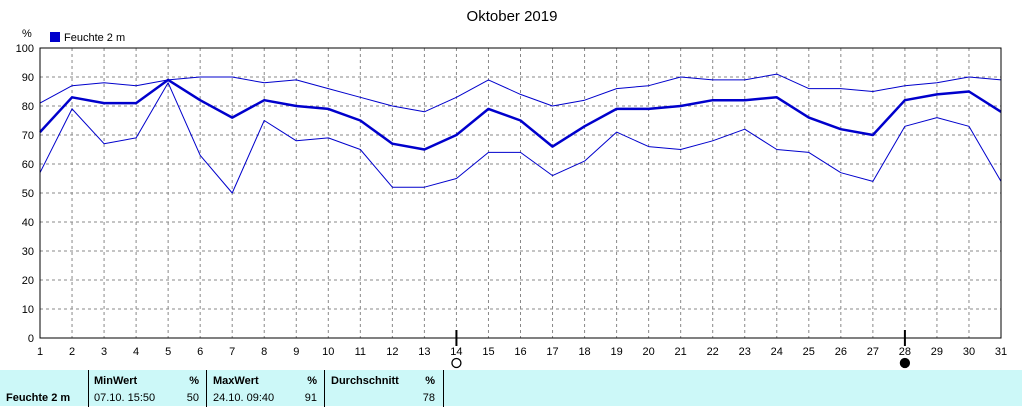 This screenshot has height=407, width=1024. What do you see at coordinates (264, 352) in the screenshot?
I see `x-tick-label: 8` at bounding box center [264, 352].